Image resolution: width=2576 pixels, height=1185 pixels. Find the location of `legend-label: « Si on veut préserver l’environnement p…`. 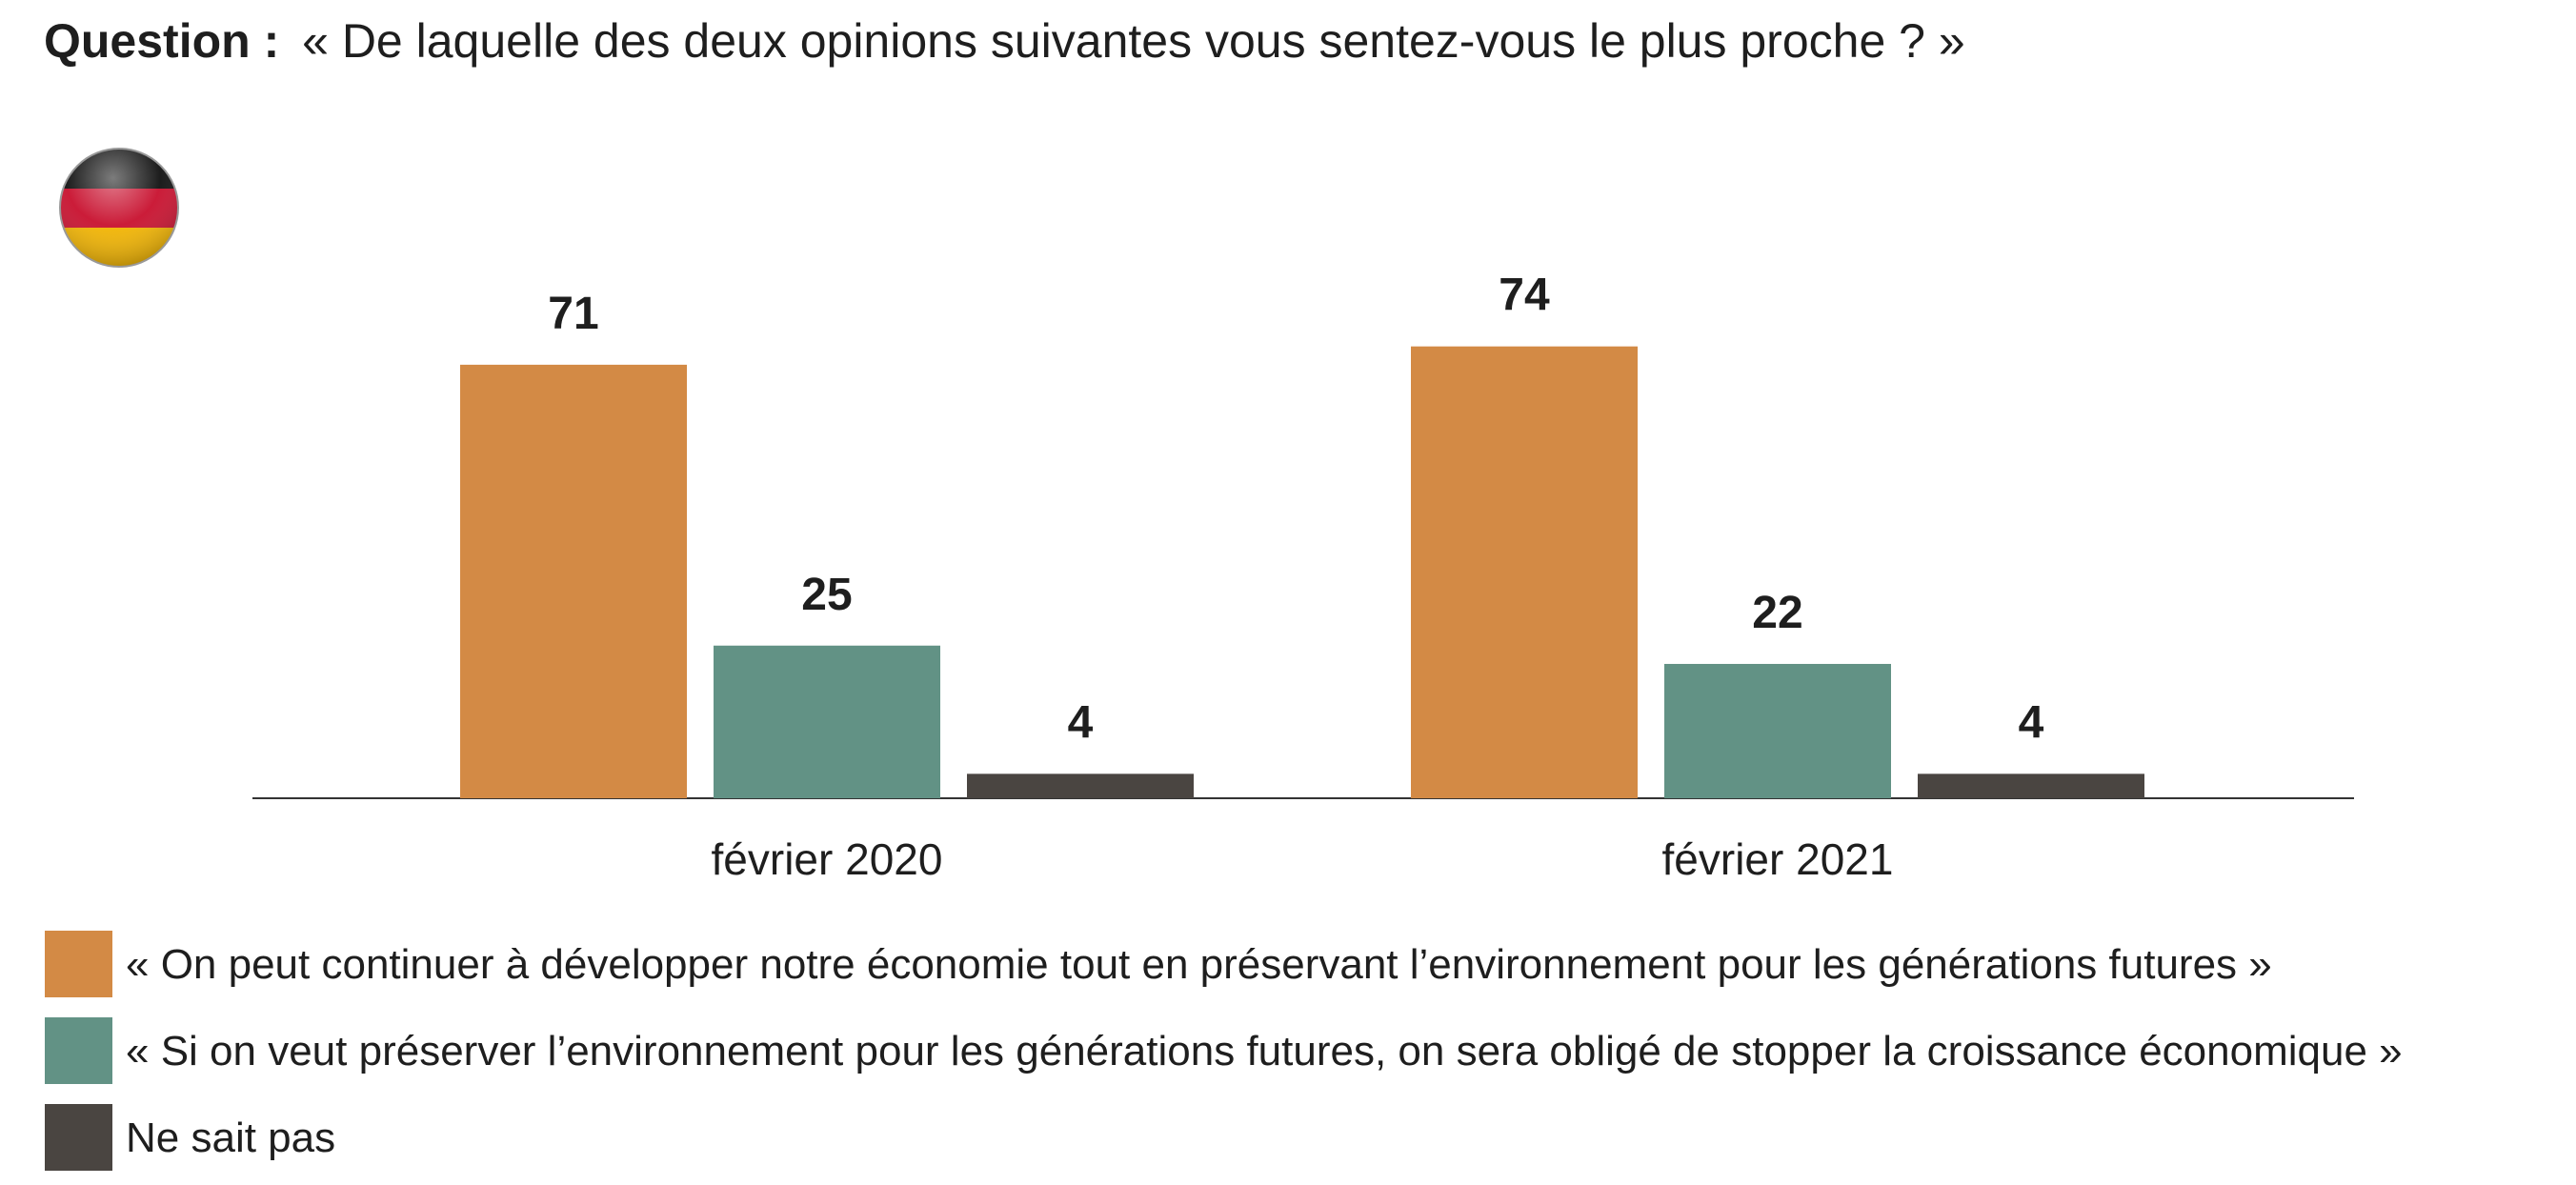

legend-label: « Si on veut préserver l’environnement p… is located at coordinates (1265, 1051).